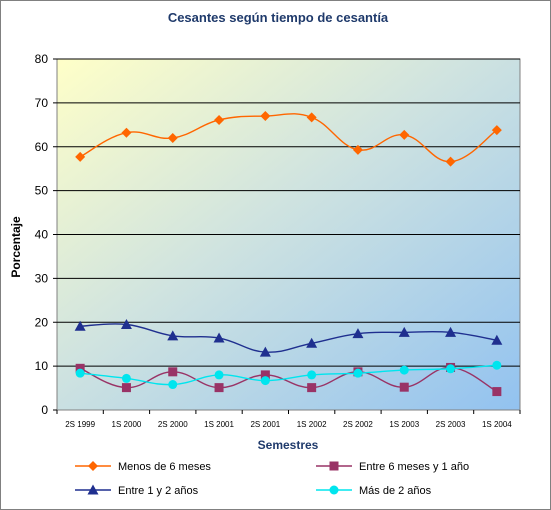 The image size is (551, 510). What do you see at coordinates (127, 424) in the screenshot?
I see `x-tick-label: 1S 2000` at bounding box center [127, 424].